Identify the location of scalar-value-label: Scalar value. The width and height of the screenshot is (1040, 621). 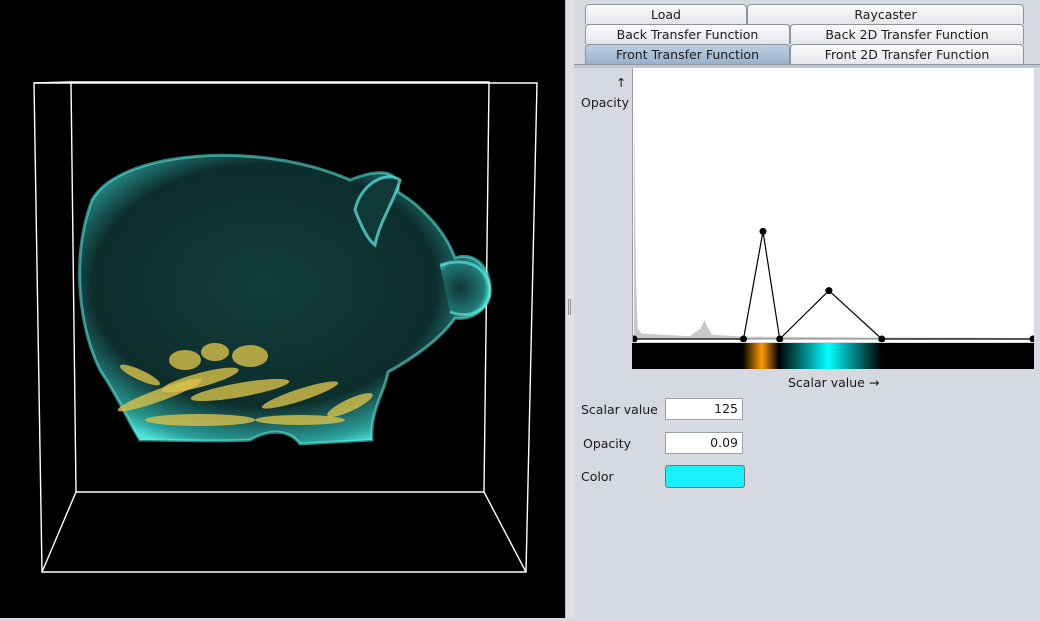
(619, 409).